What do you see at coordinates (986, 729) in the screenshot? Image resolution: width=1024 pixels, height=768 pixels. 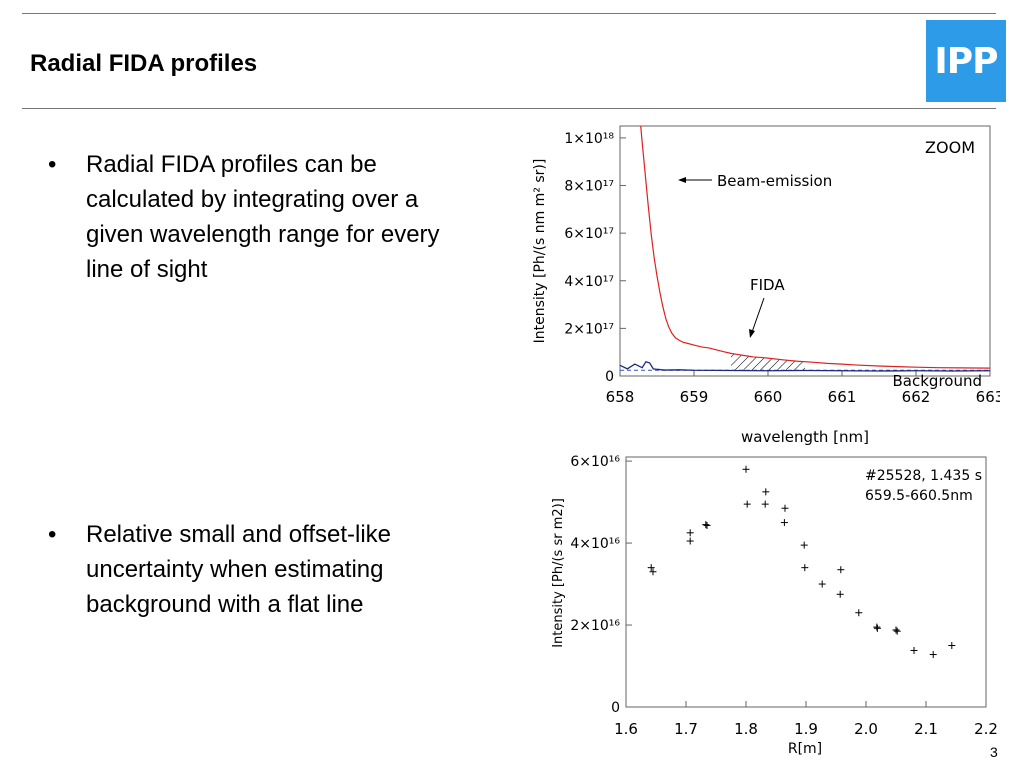 I see `profile-x-tick-label: 2.2` at bounding box center [986, 729].